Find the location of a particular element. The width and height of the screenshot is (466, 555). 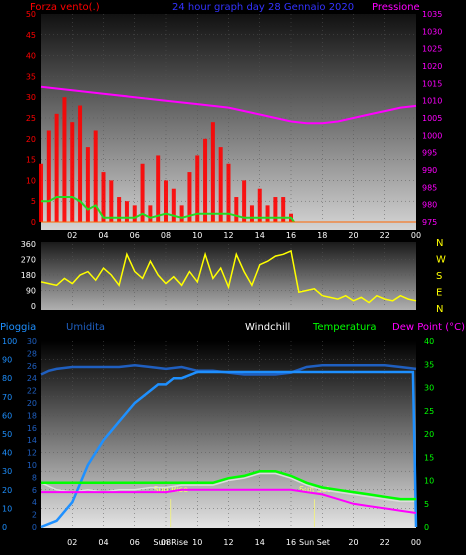

rain-axis-label: 30 is located at coordinates (7, 471).